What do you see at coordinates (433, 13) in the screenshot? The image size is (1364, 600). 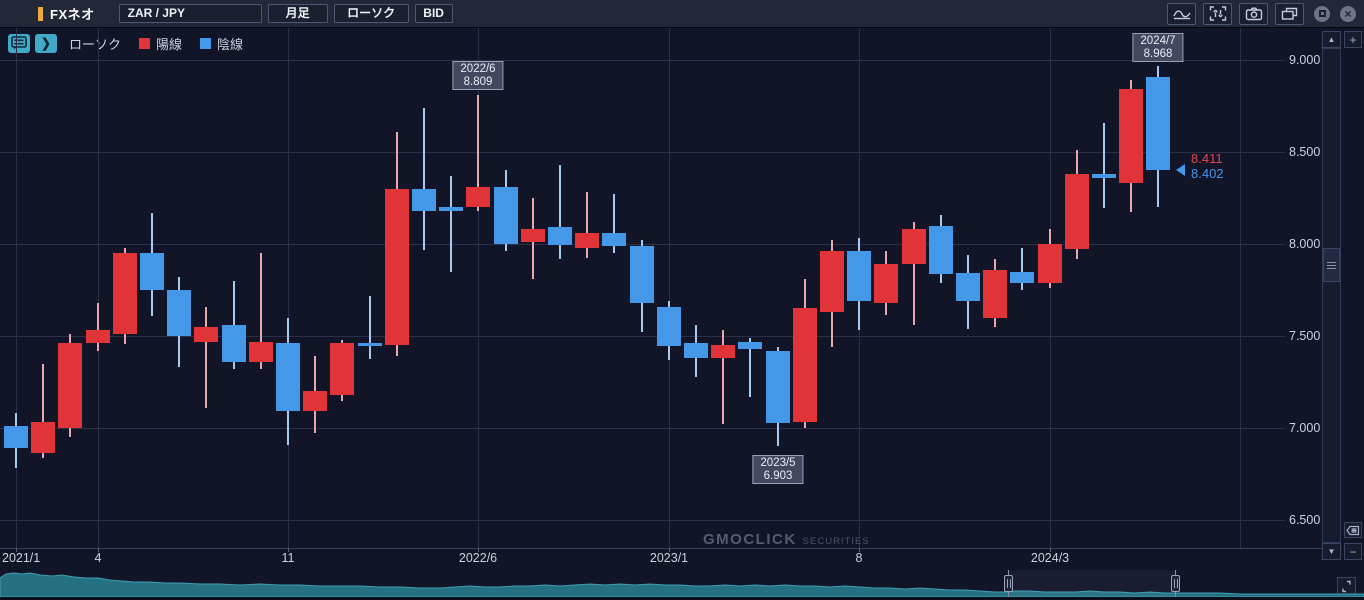 I see `price-mode-select: BID` at bounding box center [433, 13].